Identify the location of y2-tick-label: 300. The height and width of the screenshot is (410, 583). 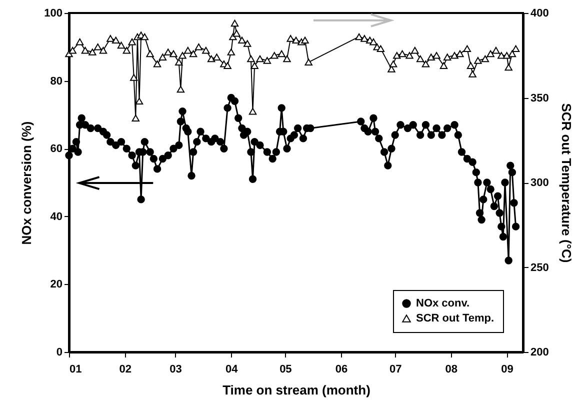
(539, 183).